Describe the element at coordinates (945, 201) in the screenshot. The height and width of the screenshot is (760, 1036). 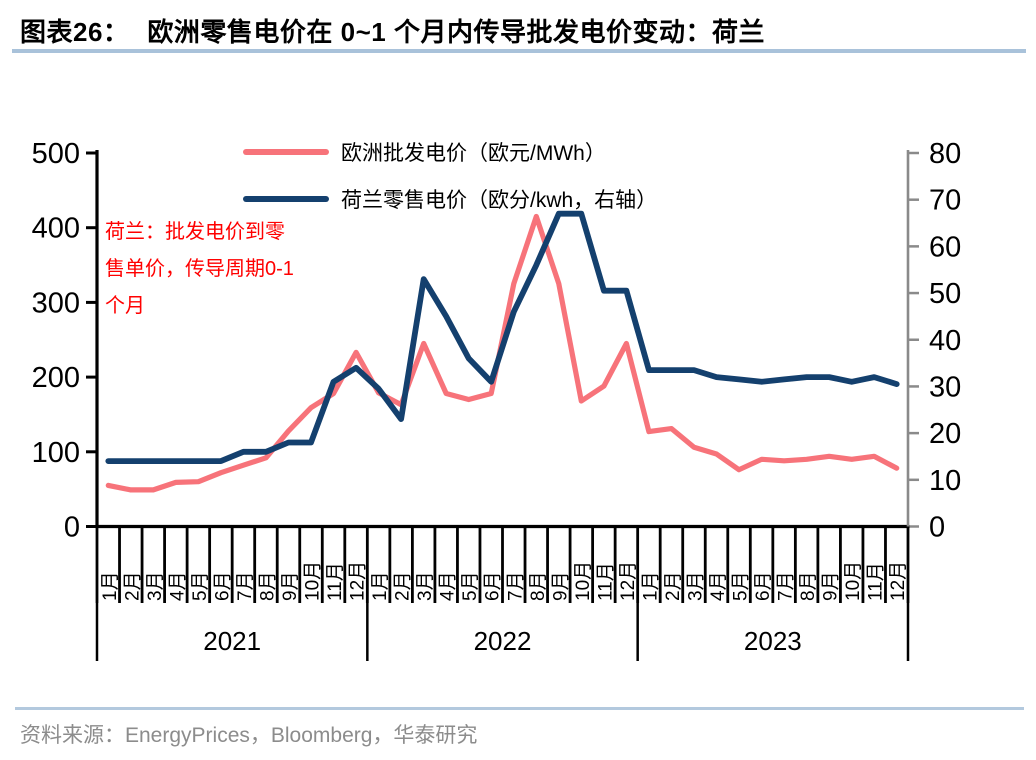
I see `right-axis-tick-label: 70` at that location.